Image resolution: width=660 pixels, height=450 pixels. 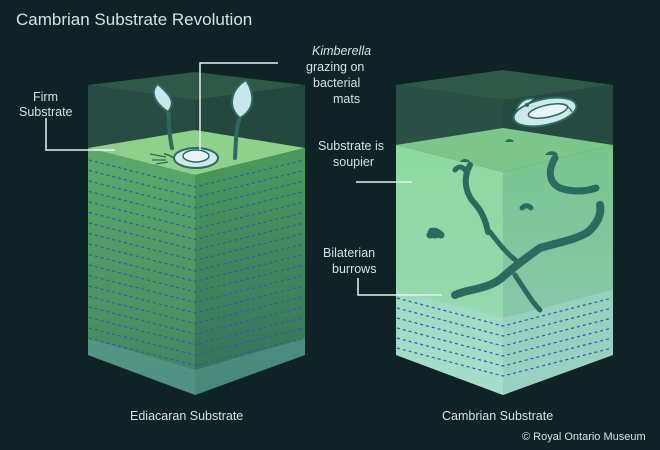 I want to click on ediacaran-substrate-front, so click(x=141, y=271).